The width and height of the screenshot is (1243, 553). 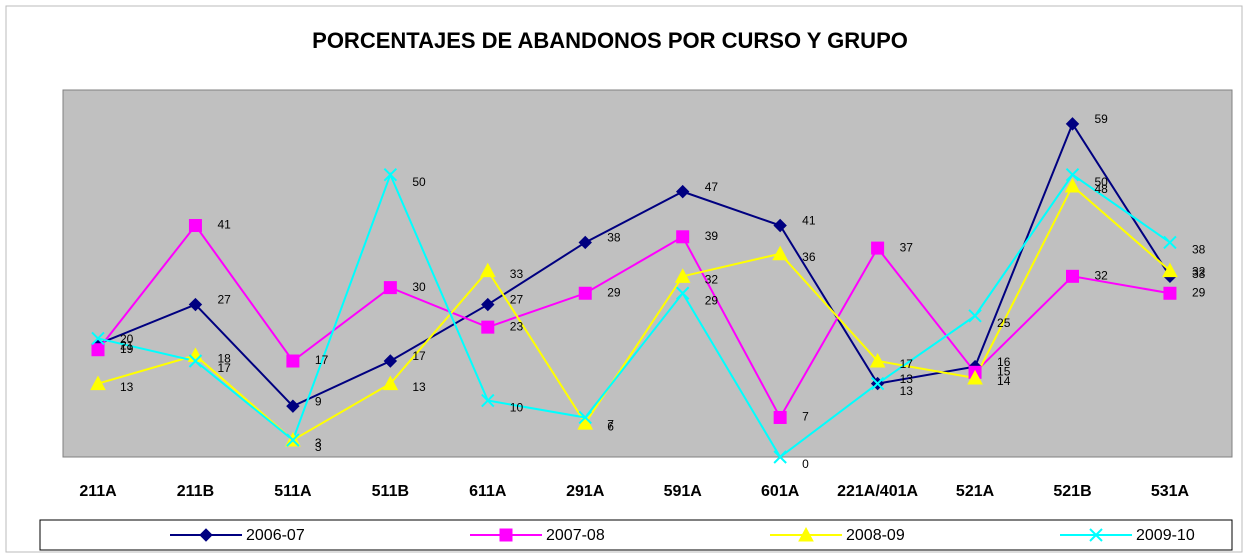 What do you see at coordinates (1102, 119) in the screenshot?
I see `data-label: 59` at bounding box center [1102, 119].